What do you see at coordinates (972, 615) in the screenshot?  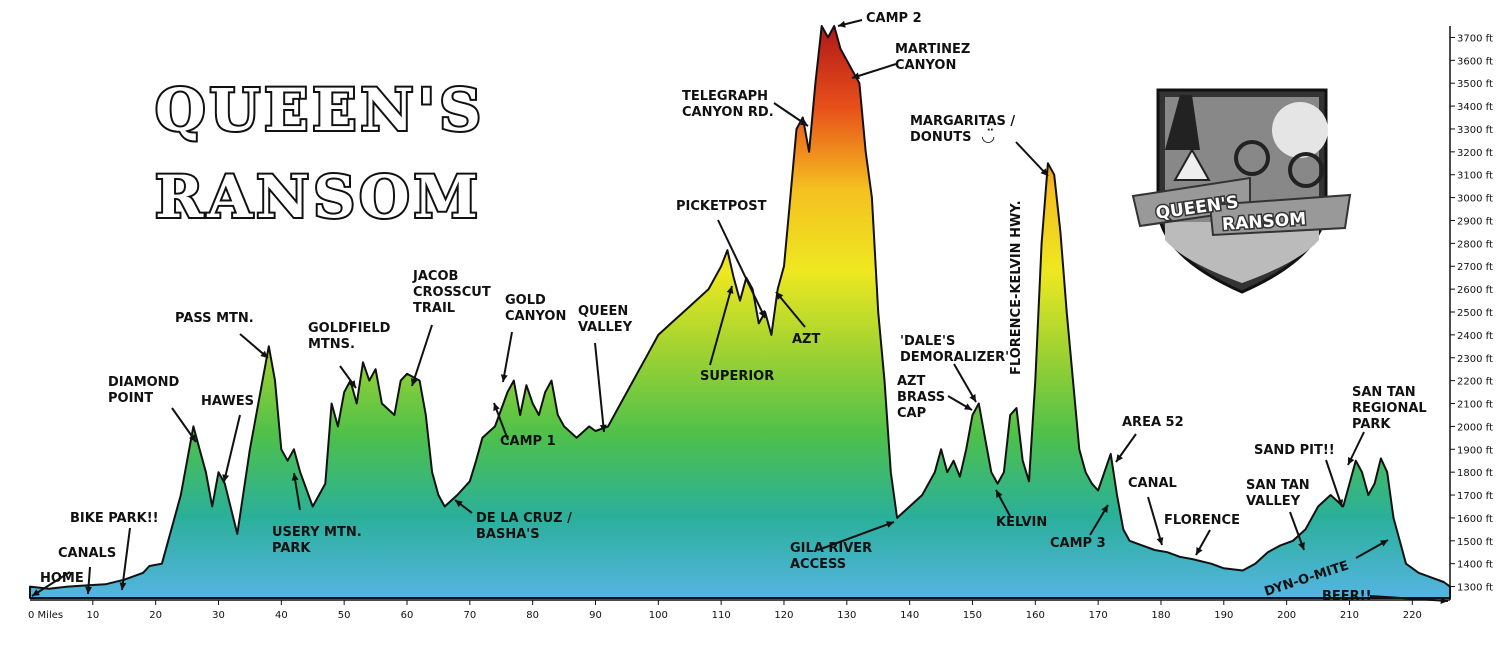 I see `x-tick-label: 150` at bounding box center [972, 615].